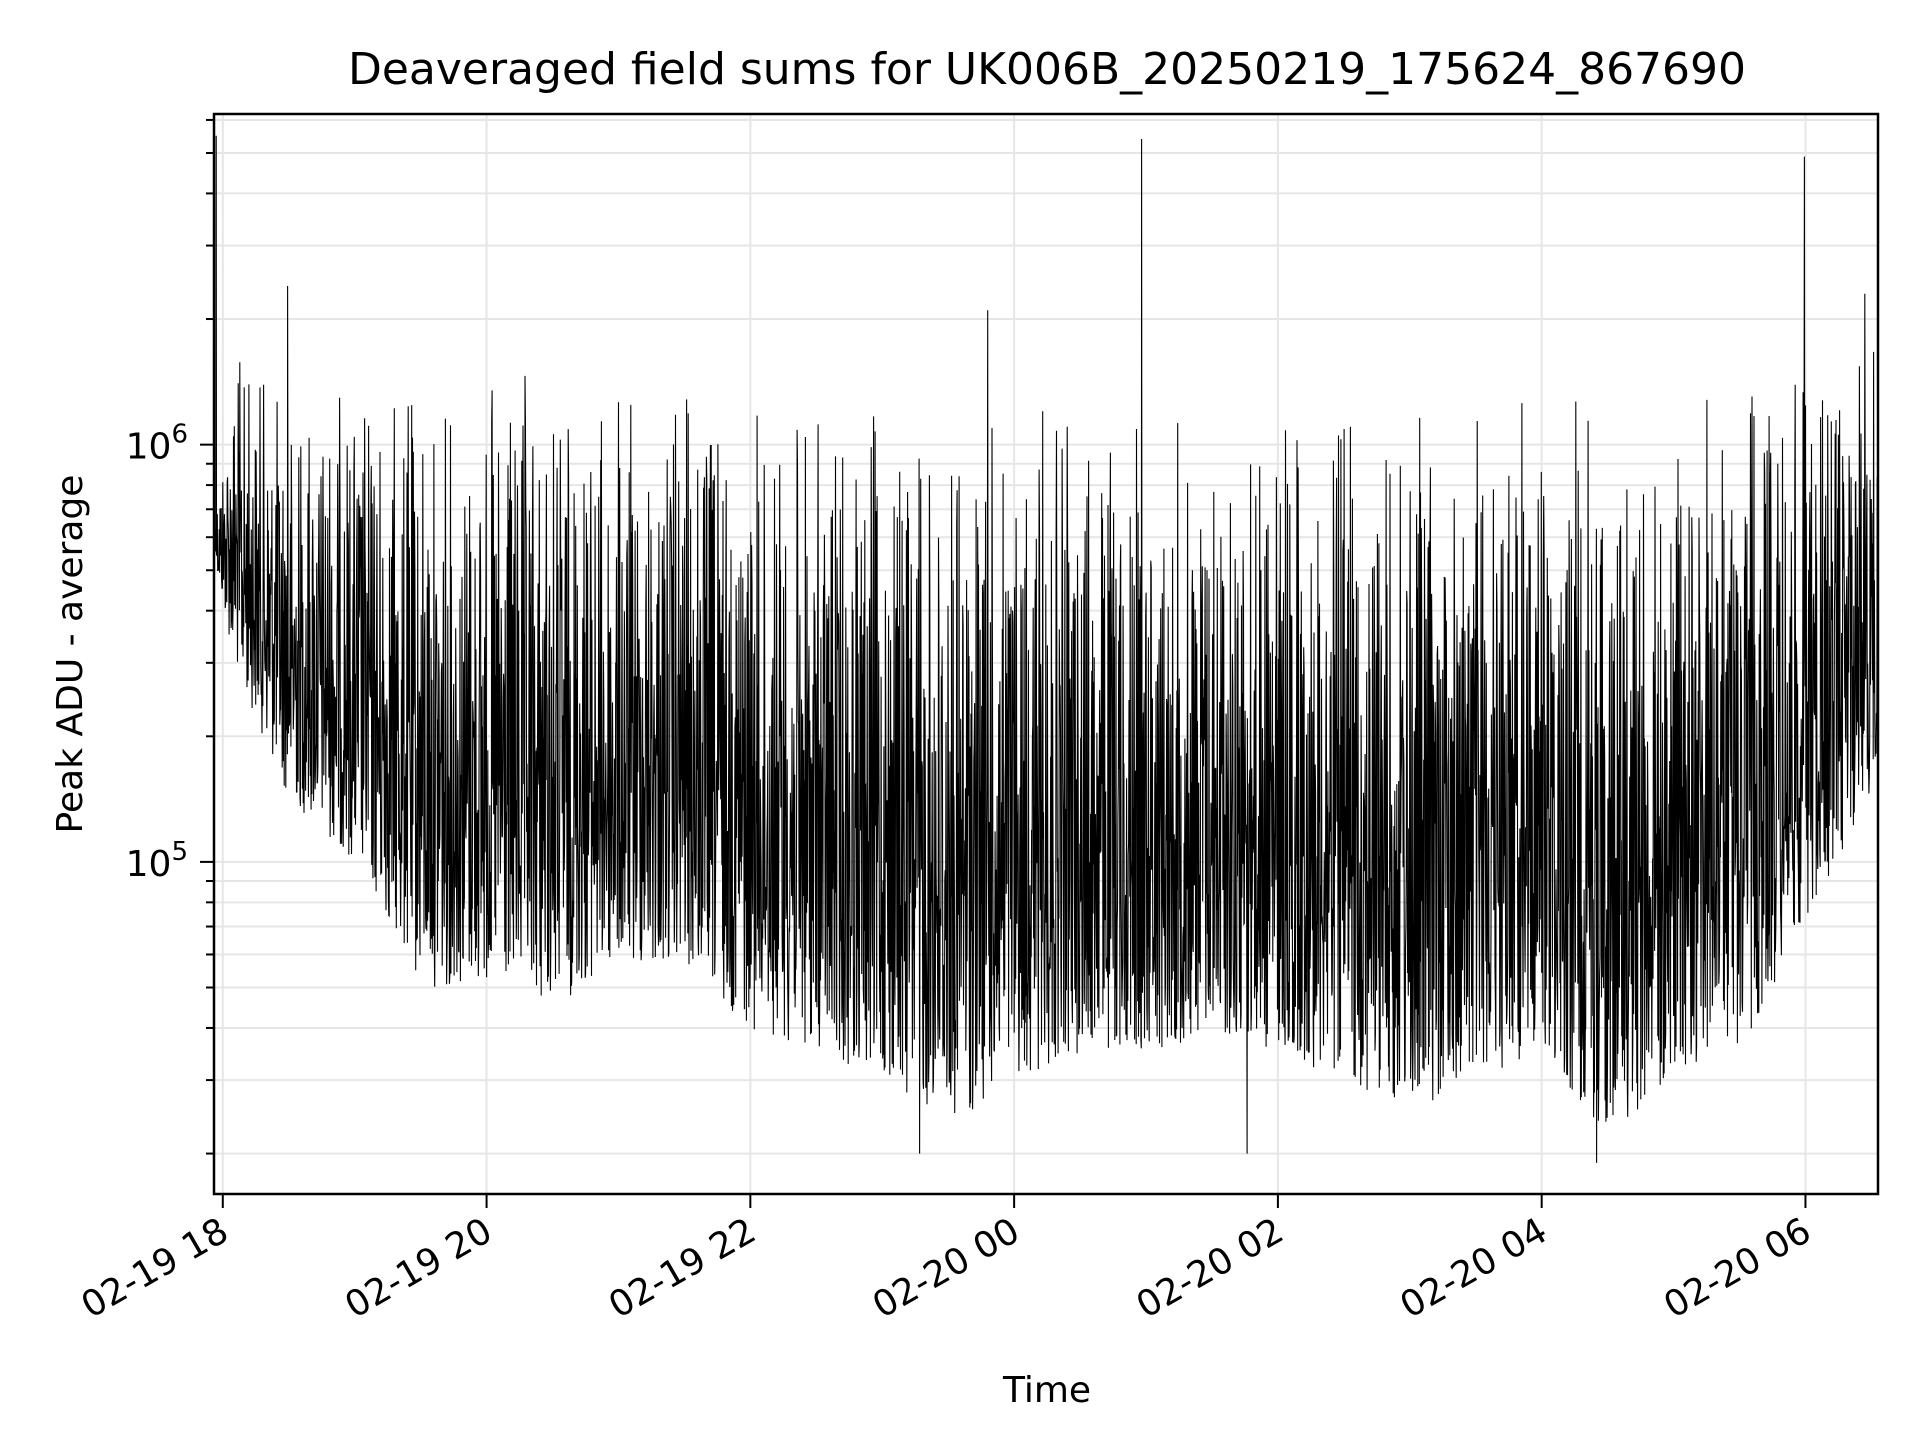 The image size is (1920, 1440). What do you see at coordinates (157, 861) in the screenshot?
I see `y-tick-label: 10⁵` at bounding box center [157, 861].